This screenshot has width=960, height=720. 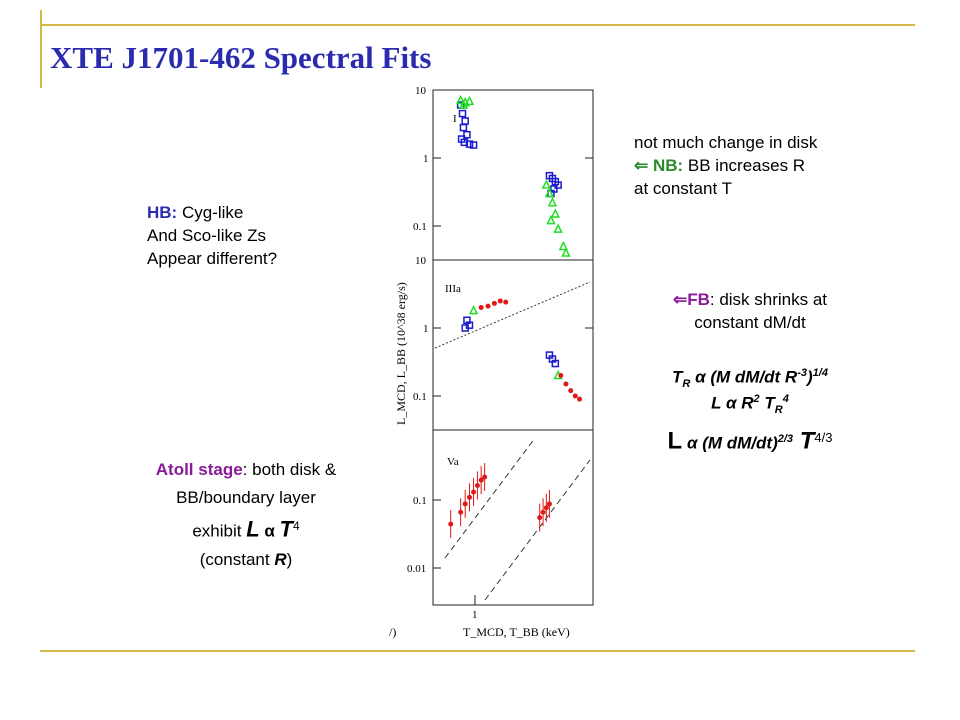 I want to click on data-point-panel2-series2, so click(x=473, y=309).